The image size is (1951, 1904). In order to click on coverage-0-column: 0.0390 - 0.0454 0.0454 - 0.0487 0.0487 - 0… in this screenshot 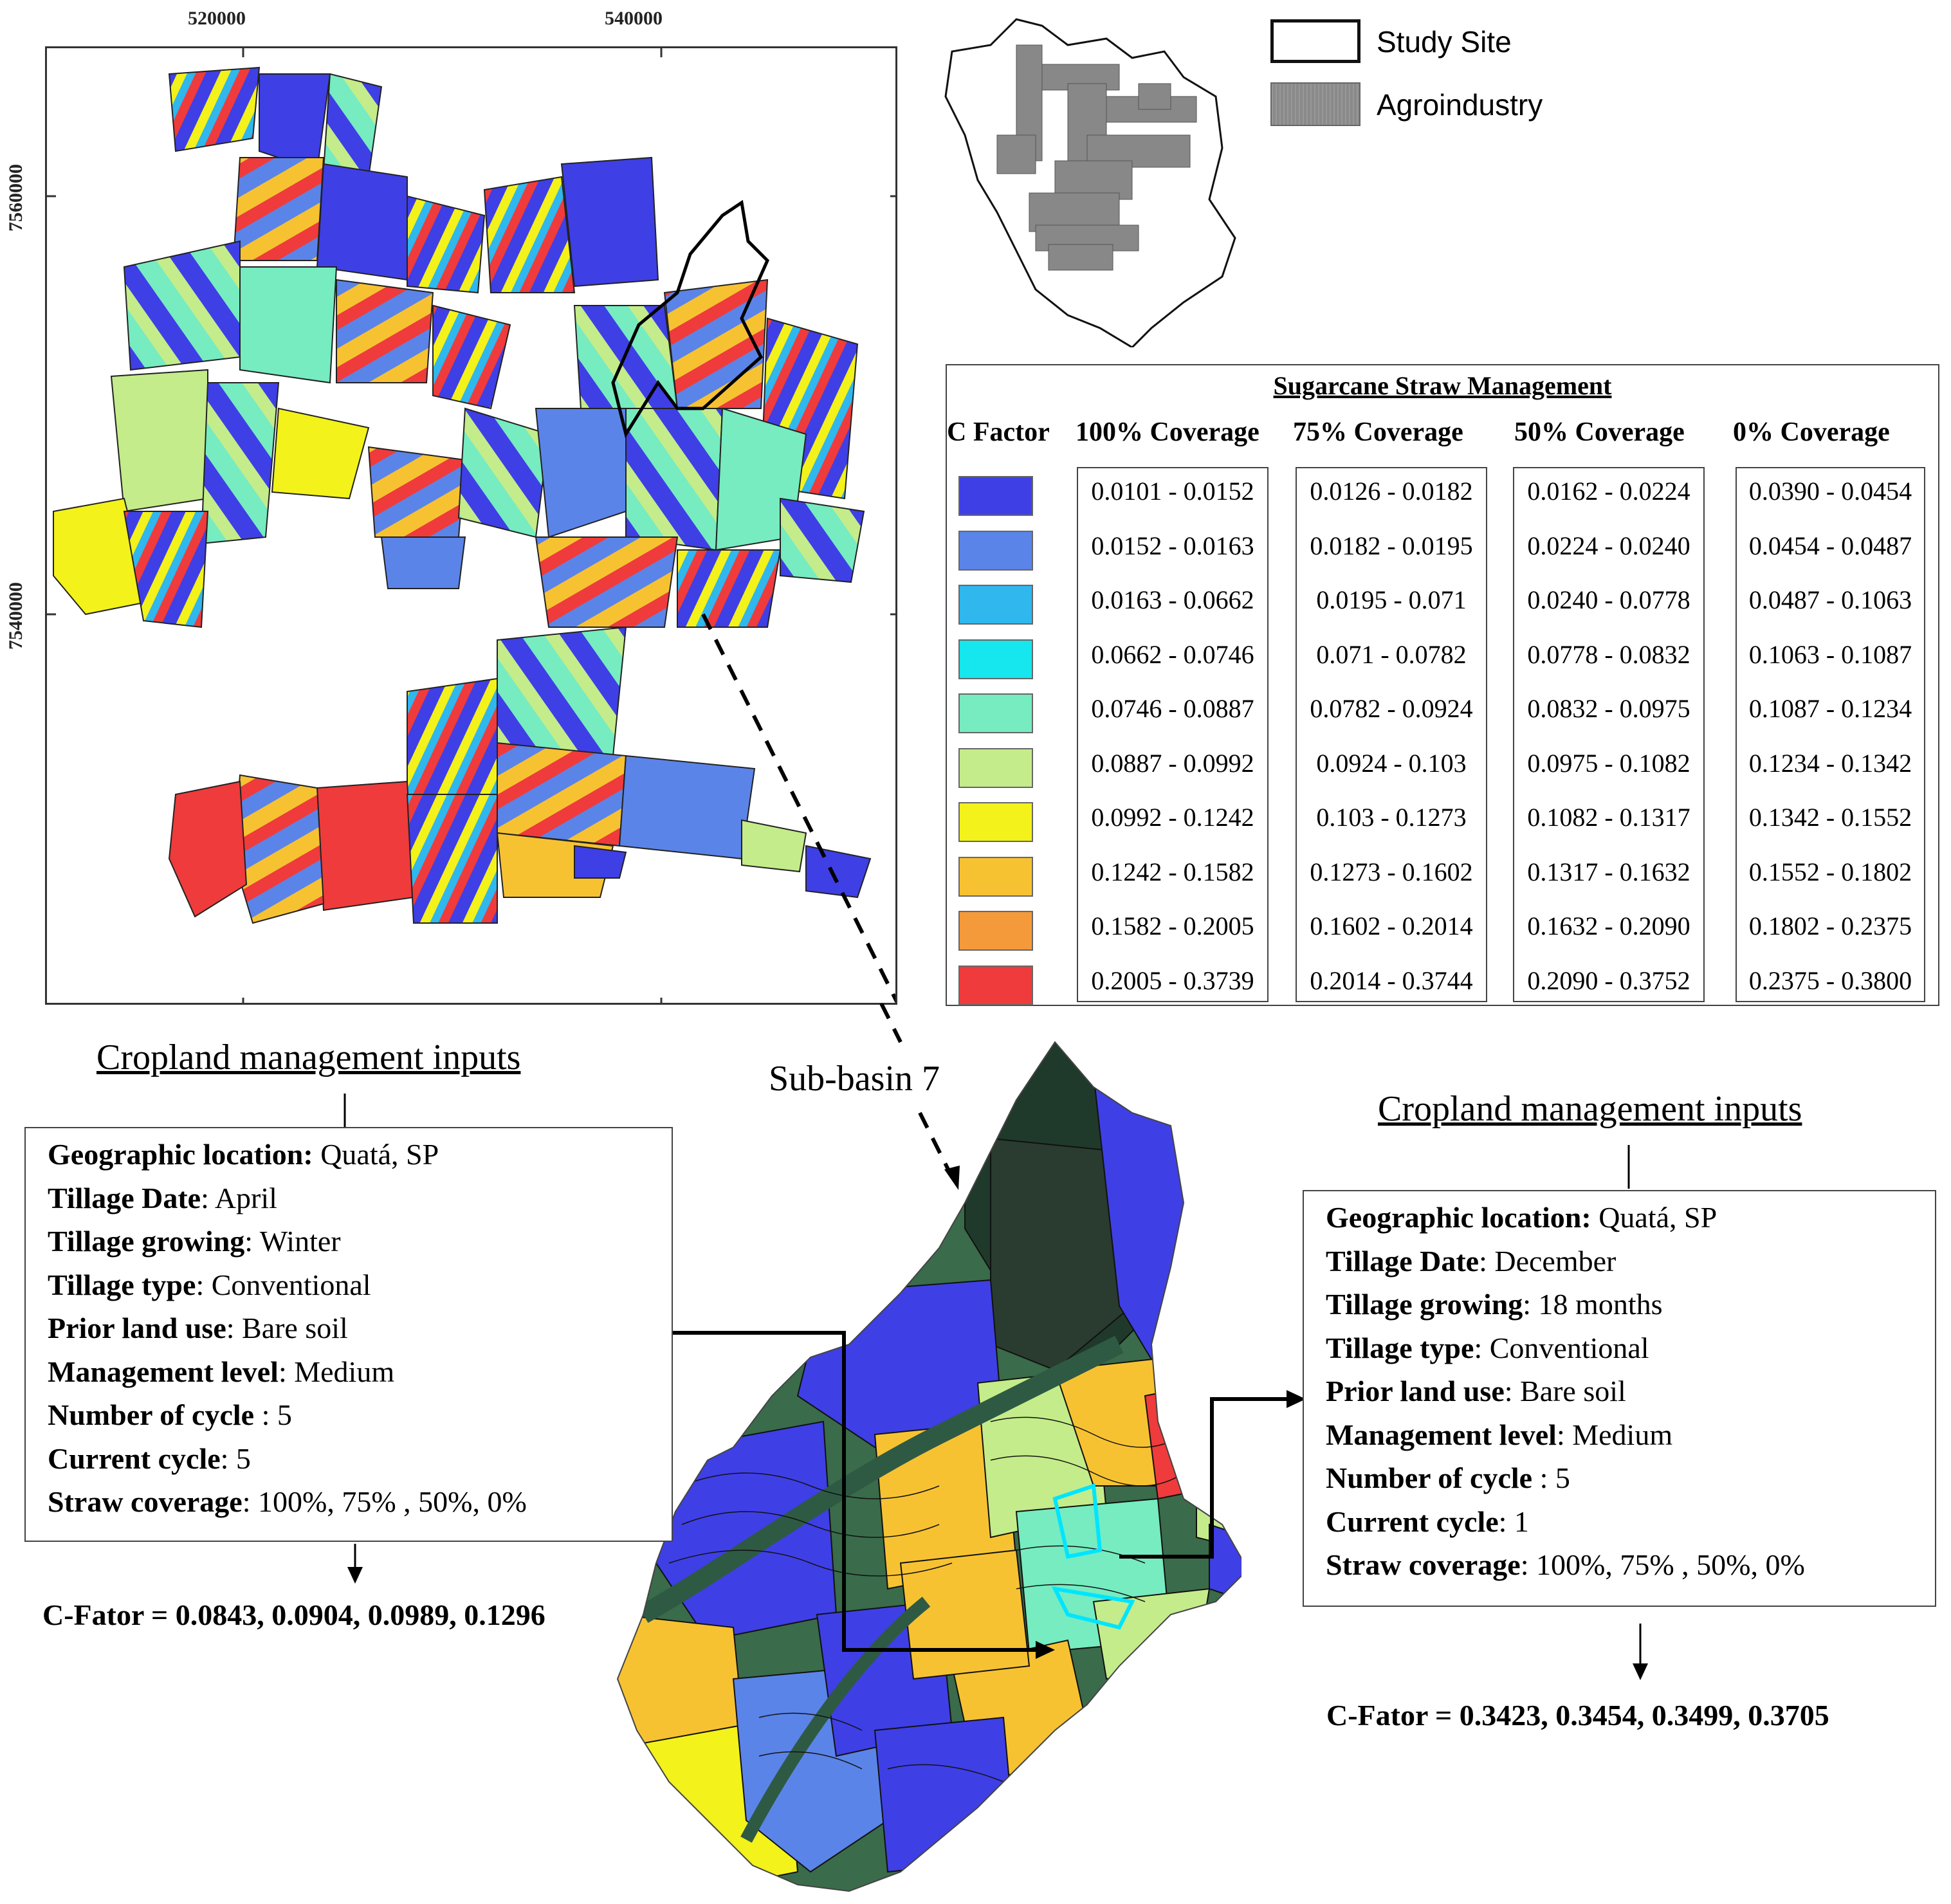, I will do `click(1830, 734)`.